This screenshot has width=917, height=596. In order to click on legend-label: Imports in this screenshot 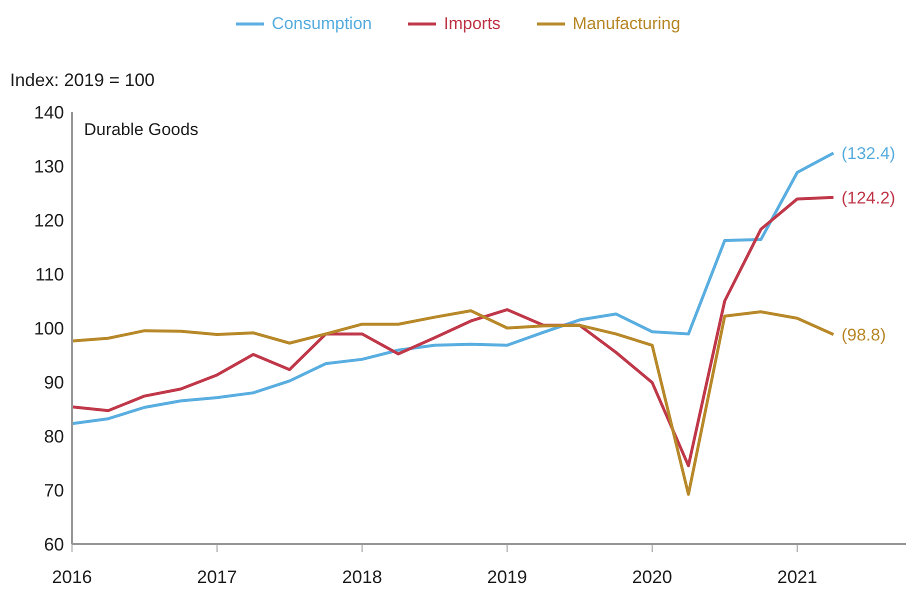, I will do `click(472, 24)`.